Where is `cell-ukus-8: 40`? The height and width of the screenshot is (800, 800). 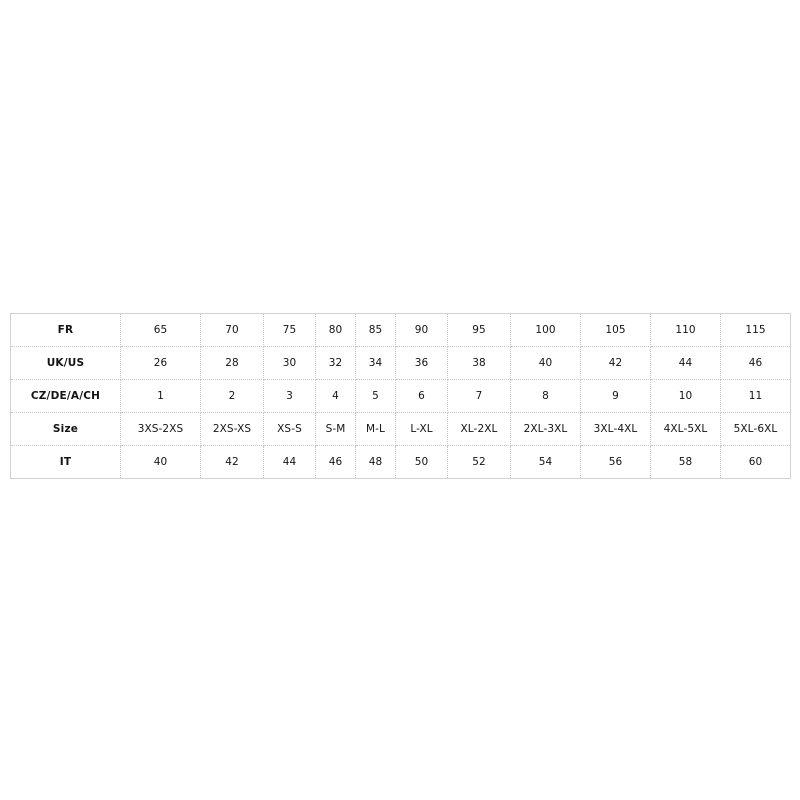
cell-ukus-8: 40 is located at coordinates (545, 363).